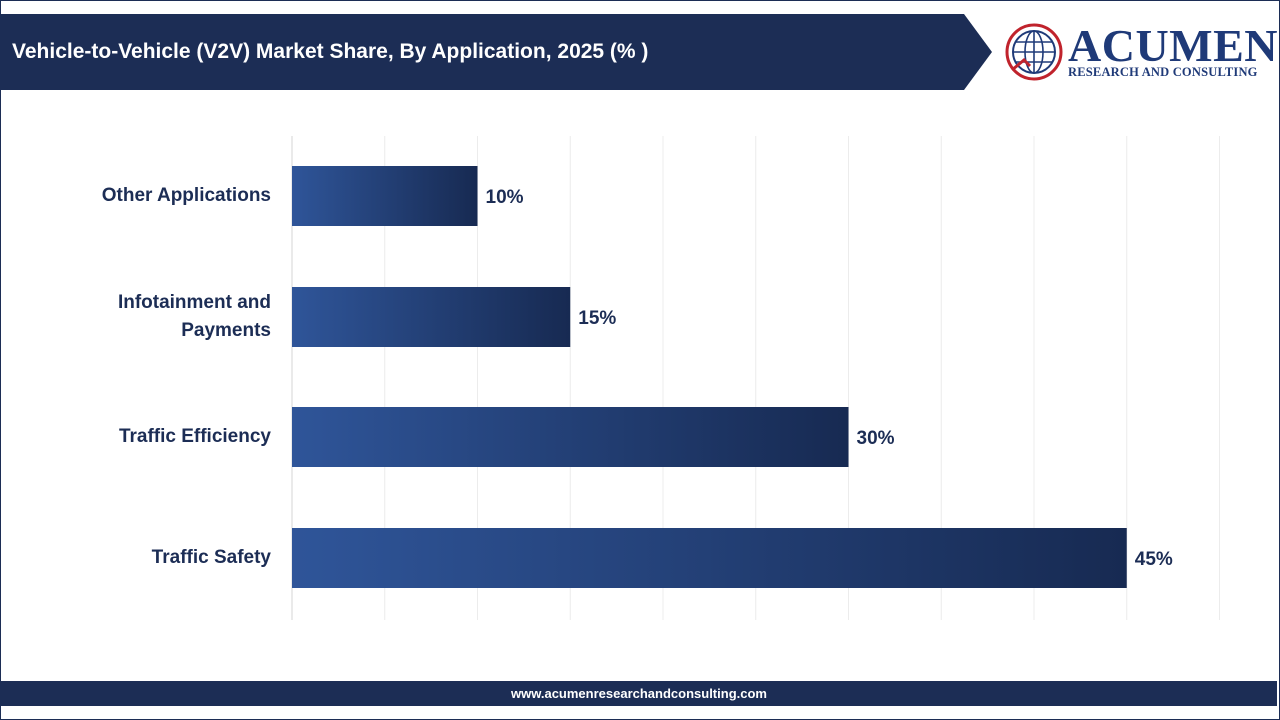  I want to click on logo-wordmark: ACUMEN, so click(1173, 45).